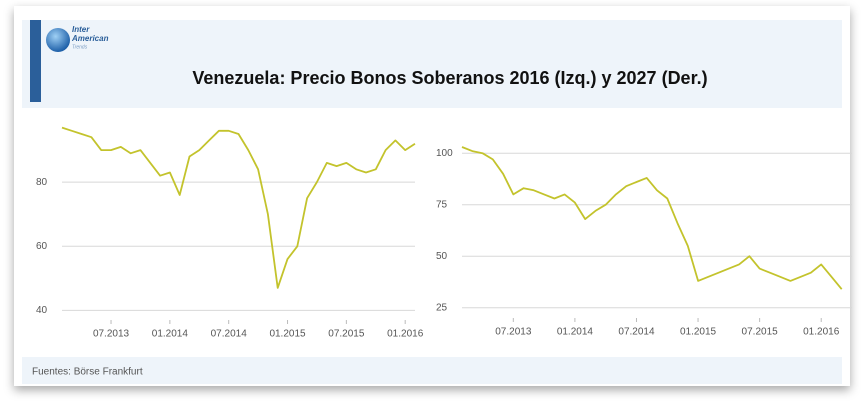 The image size is (862, 416). What do you see at coordinates (81, 29) in the screenshot?
I see `logo-text: Inter` at bounding box center [81, 29].